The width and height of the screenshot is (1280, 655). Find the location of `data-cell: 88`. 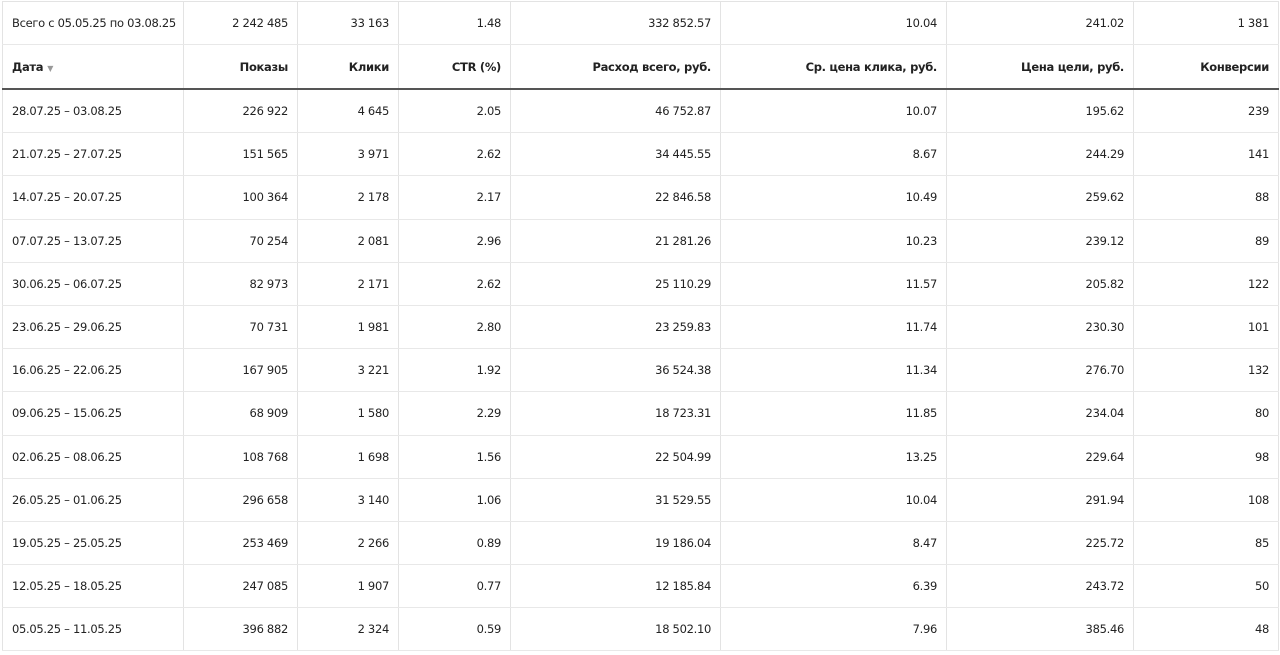

data-cell: 88 is located at coordinates (1206, 197).